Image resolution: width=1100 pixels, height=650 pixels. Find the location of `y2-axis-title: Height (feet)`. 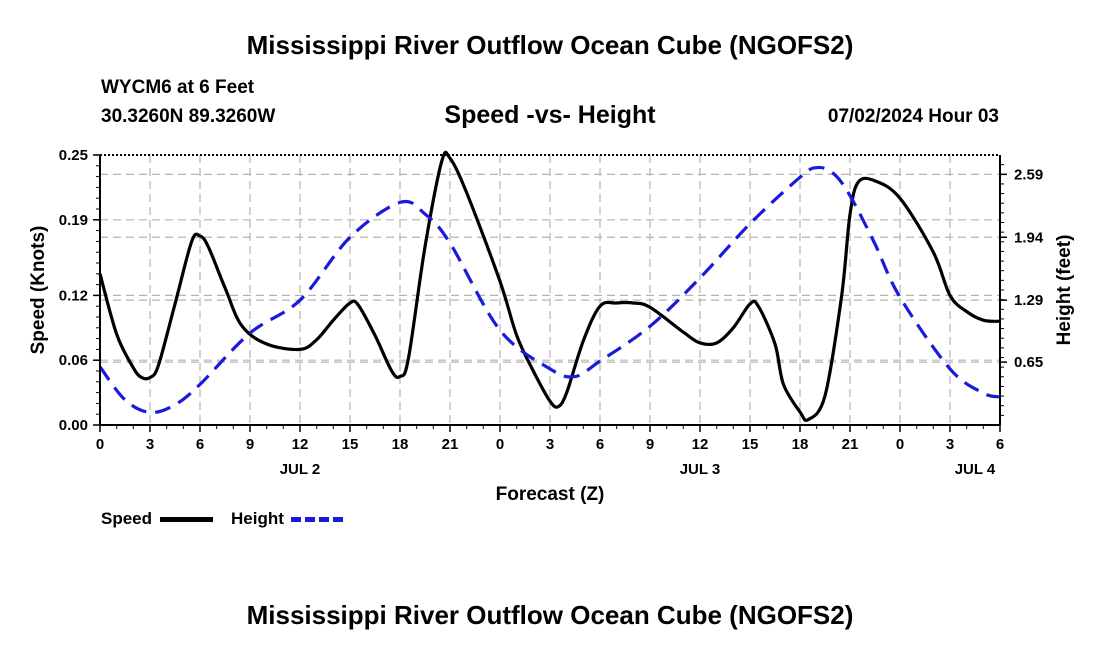

y2-axis-title: Height (feet) is located at coordinates (1064, 290).